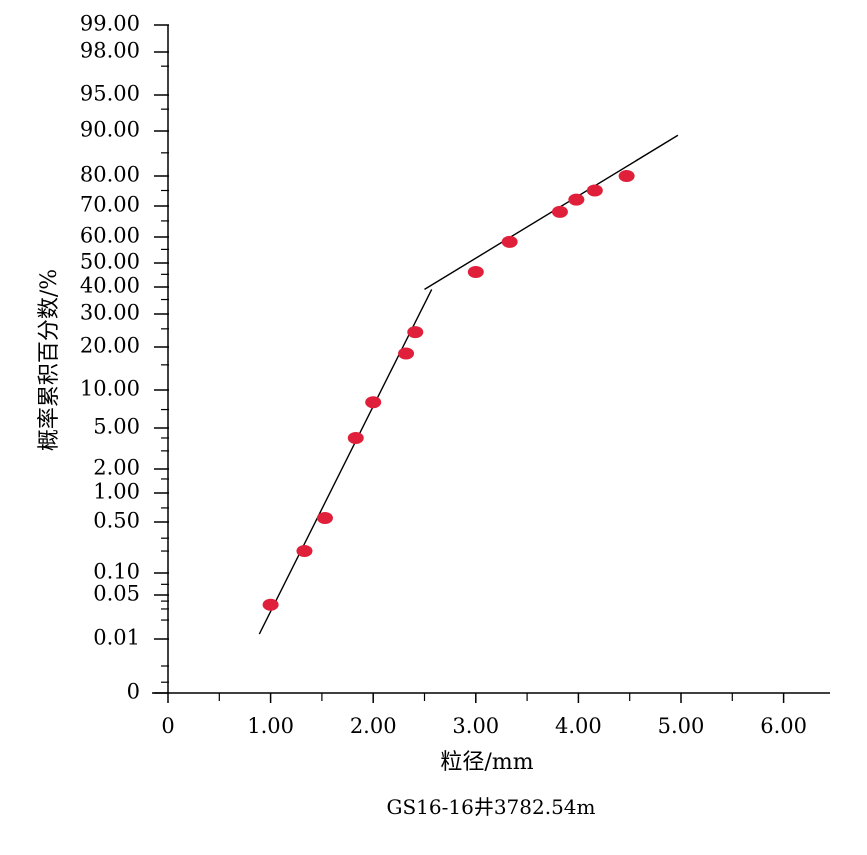  Describe the element at coordinates (270, 726) in the screenshot. I see `x-tick-label: 1.00` at that location.